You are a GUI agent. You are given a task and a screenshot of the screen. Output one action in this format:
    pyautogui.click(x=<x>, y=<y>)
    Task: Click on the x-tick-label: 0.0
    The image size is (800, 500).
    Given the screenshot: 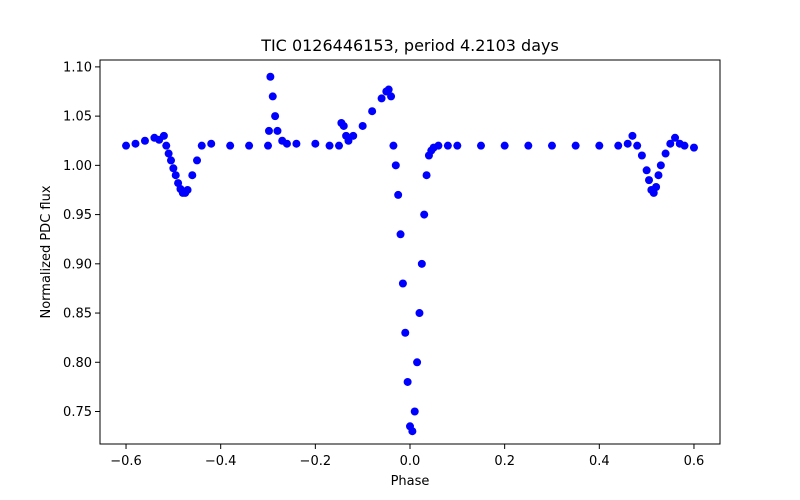 What is the action you would take?
    pyautogui.click(x=410, y=461)
    